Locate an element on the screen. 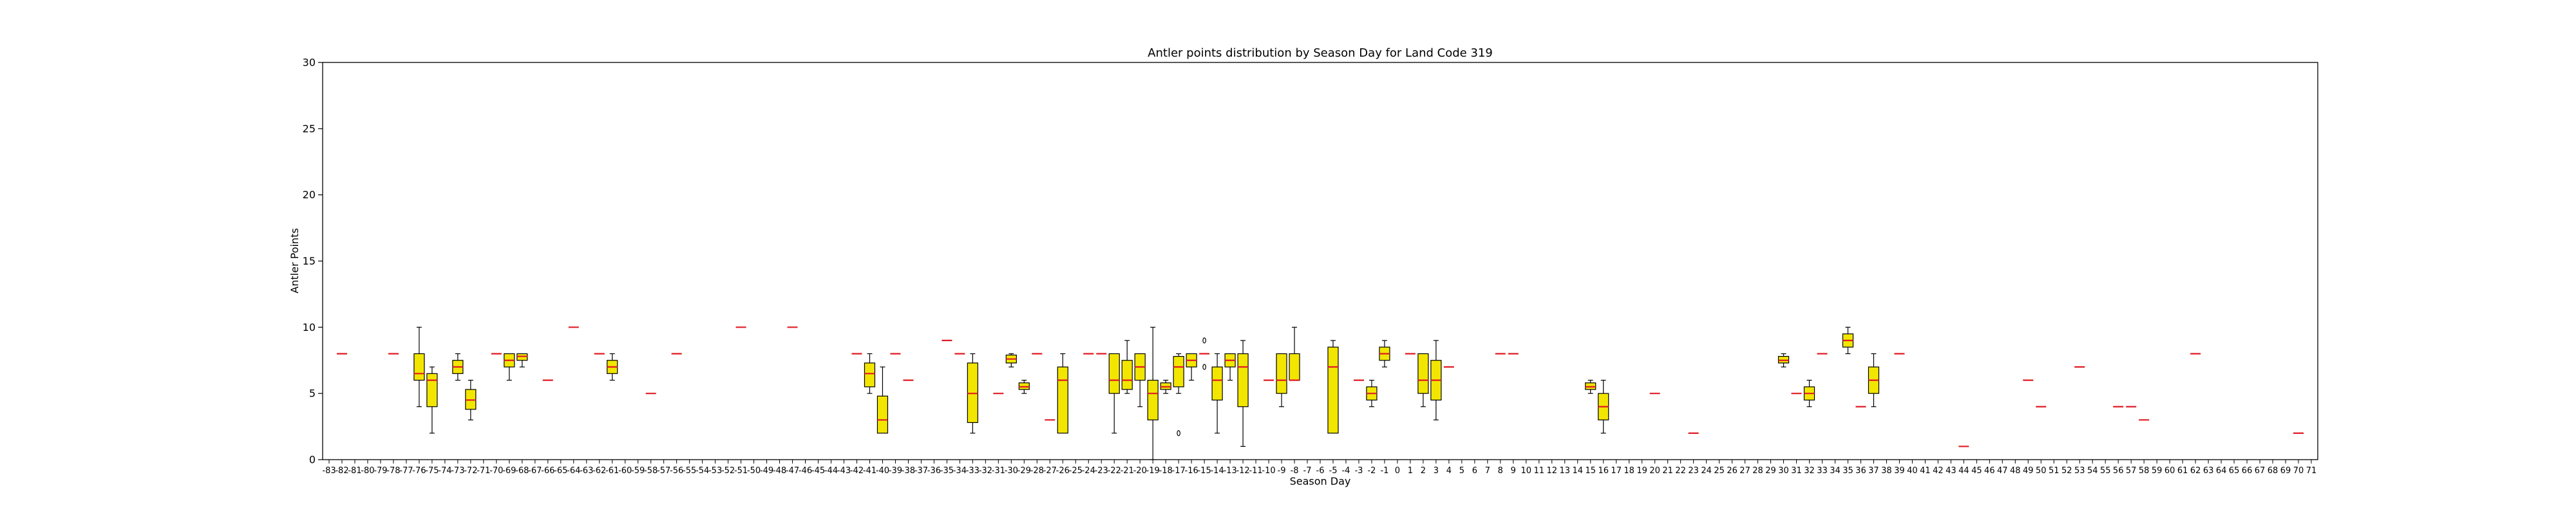 This screenshot has height=515, width=2576. x-tick-label: -25 is located at coordinates (1076, 471).